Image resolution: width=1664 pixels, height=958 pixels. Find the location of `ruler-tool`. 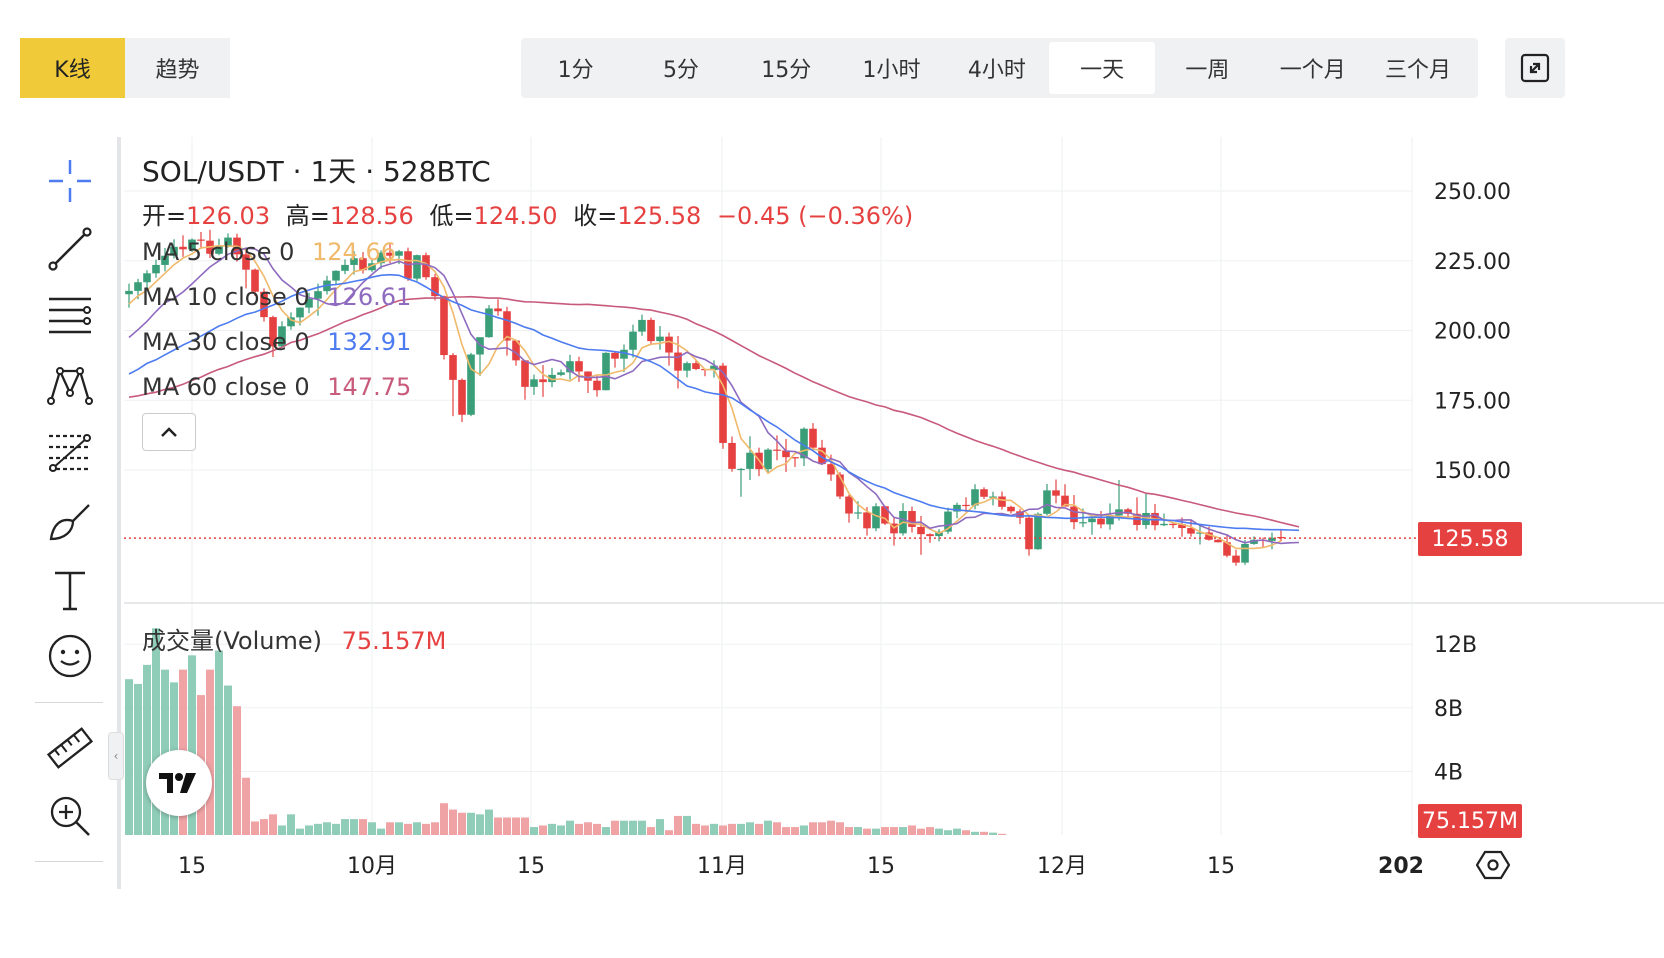

ruler-tool is located at coordinates (70, 748).